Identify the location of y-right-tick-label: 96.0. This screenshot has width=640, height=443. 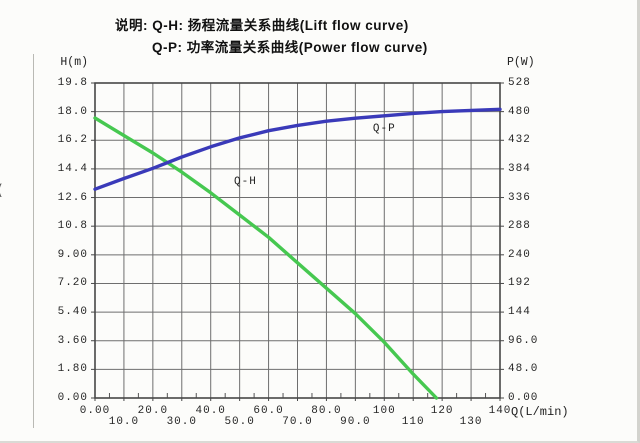
(523, 340).